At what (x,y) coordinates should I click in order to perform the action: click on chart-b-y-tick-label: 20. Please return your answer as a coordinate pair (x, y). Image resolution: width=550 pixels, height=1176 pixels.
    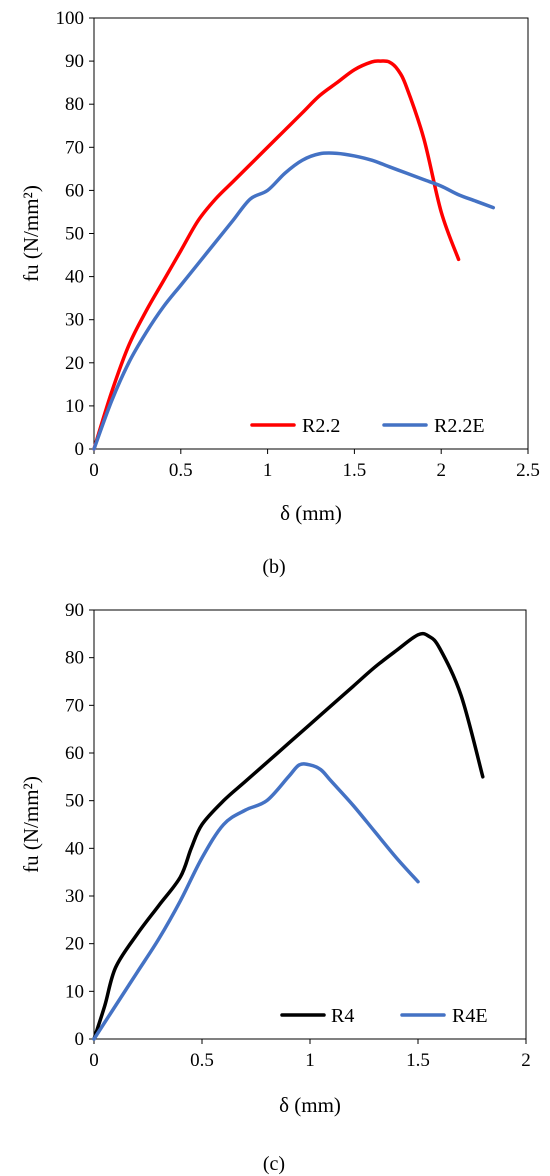
    Looking at the image, I should click on (74, 363).